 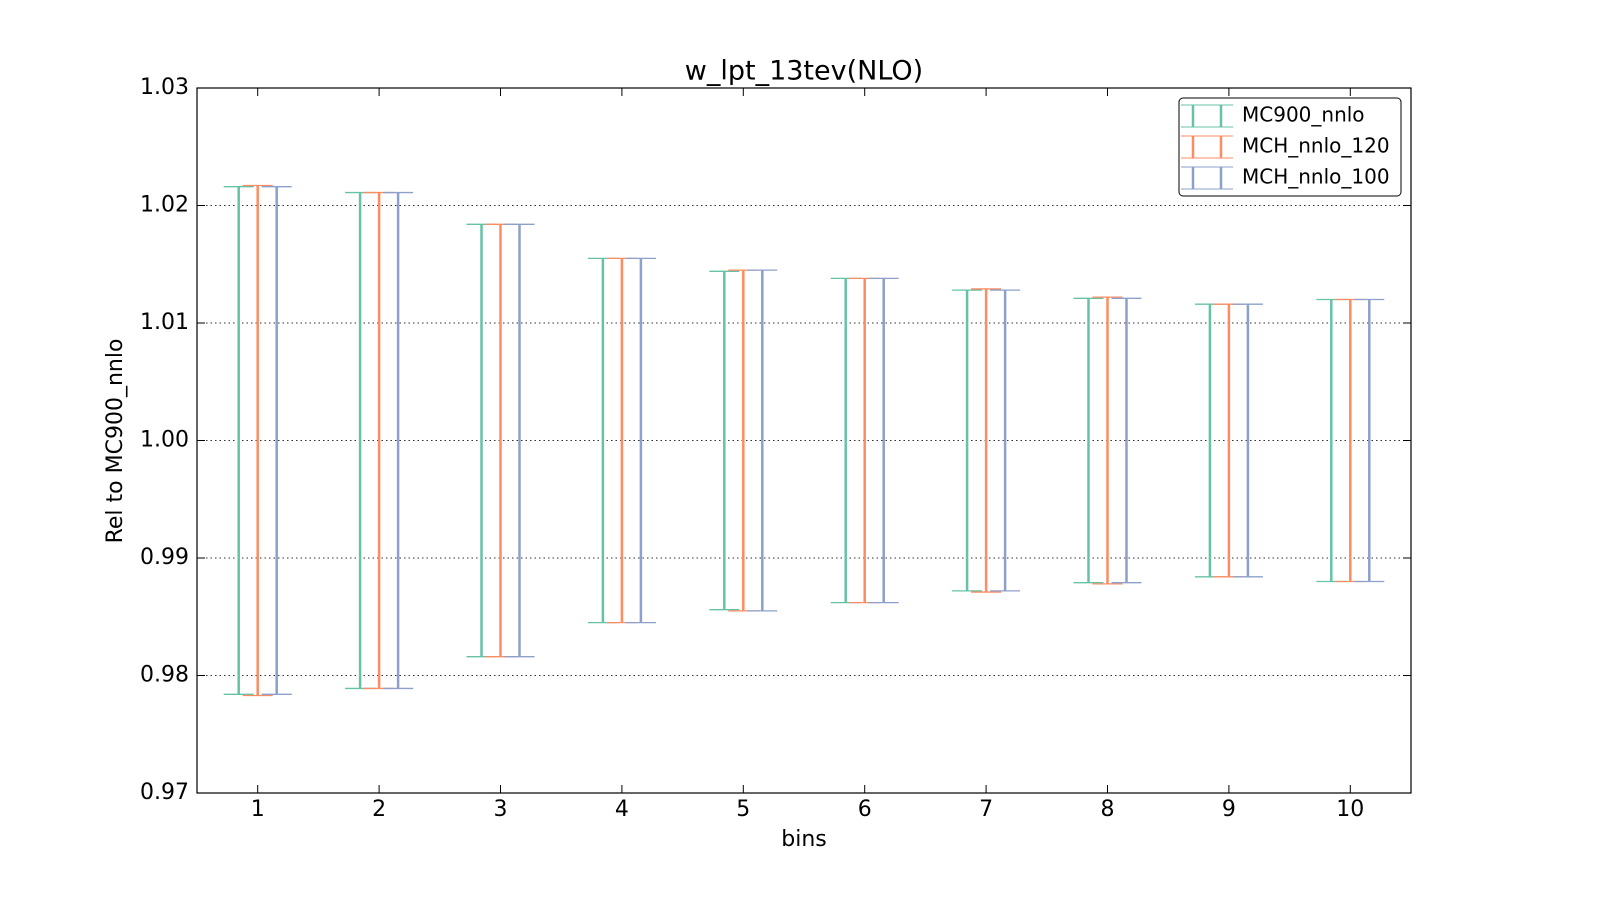 I want to click on chart-title: w_lpt_13tev(NLO), so click(x=804, y=71).